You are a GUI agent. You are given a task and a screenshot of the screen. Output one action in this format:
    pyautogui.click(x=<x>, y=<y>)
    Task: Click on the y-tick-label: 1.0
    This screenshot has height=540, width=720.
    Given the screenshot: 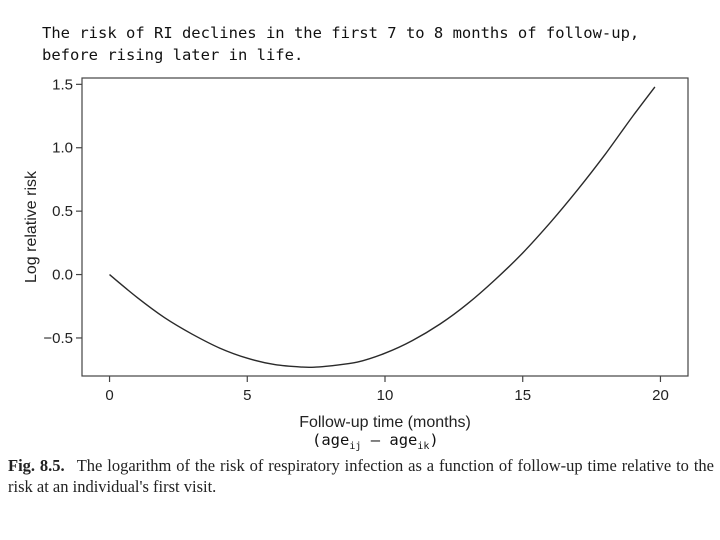 What is the action you would take?
    pyautogui.click(x=62, y=148)
    